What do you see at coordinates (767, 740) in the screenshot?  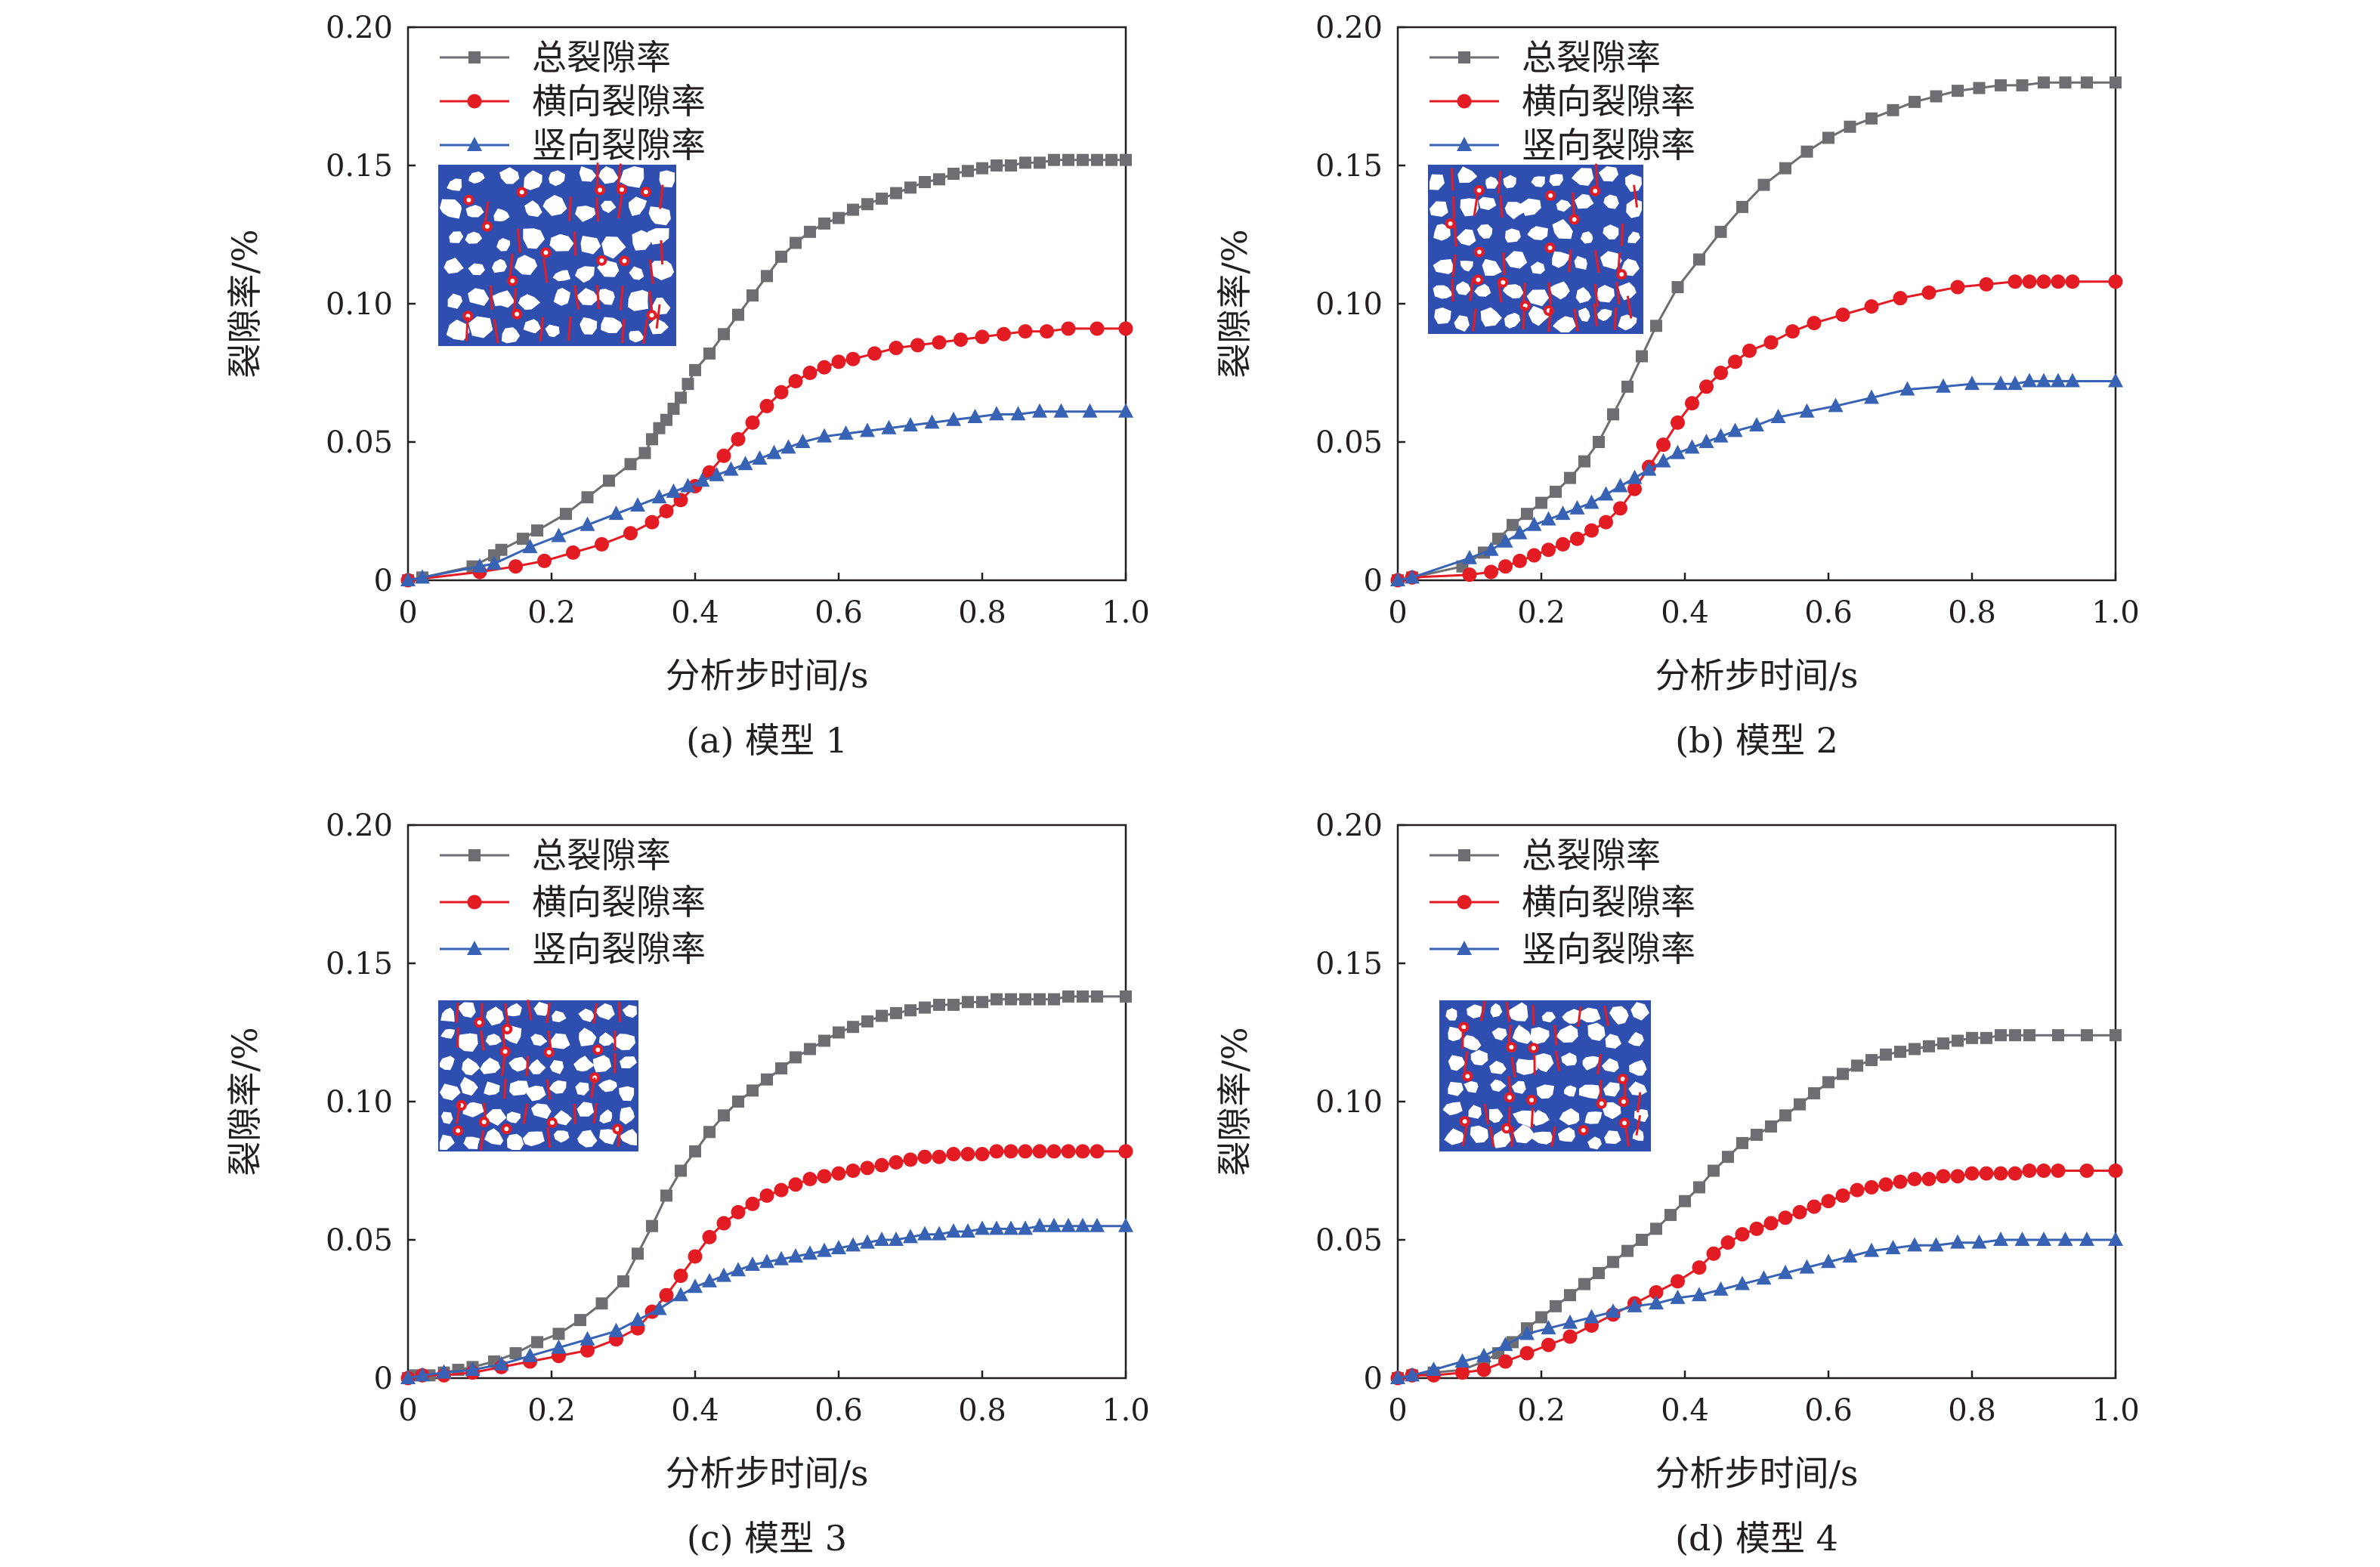 I see `panel-caption: (a) 模型 1` at bounding box center [767, 740].